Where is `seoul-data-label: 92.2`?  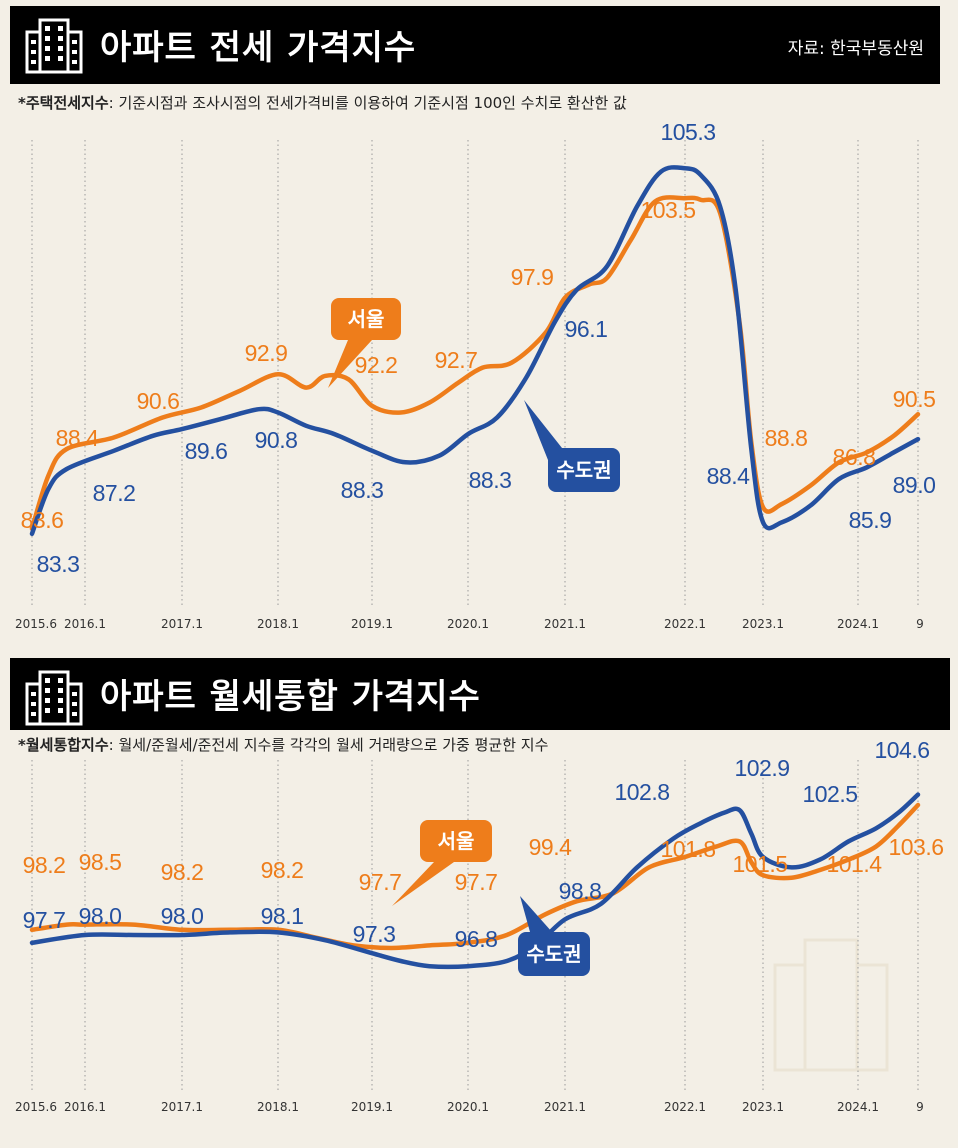 seoul-data-label: 92.2 is located at coordinates (376, 365).